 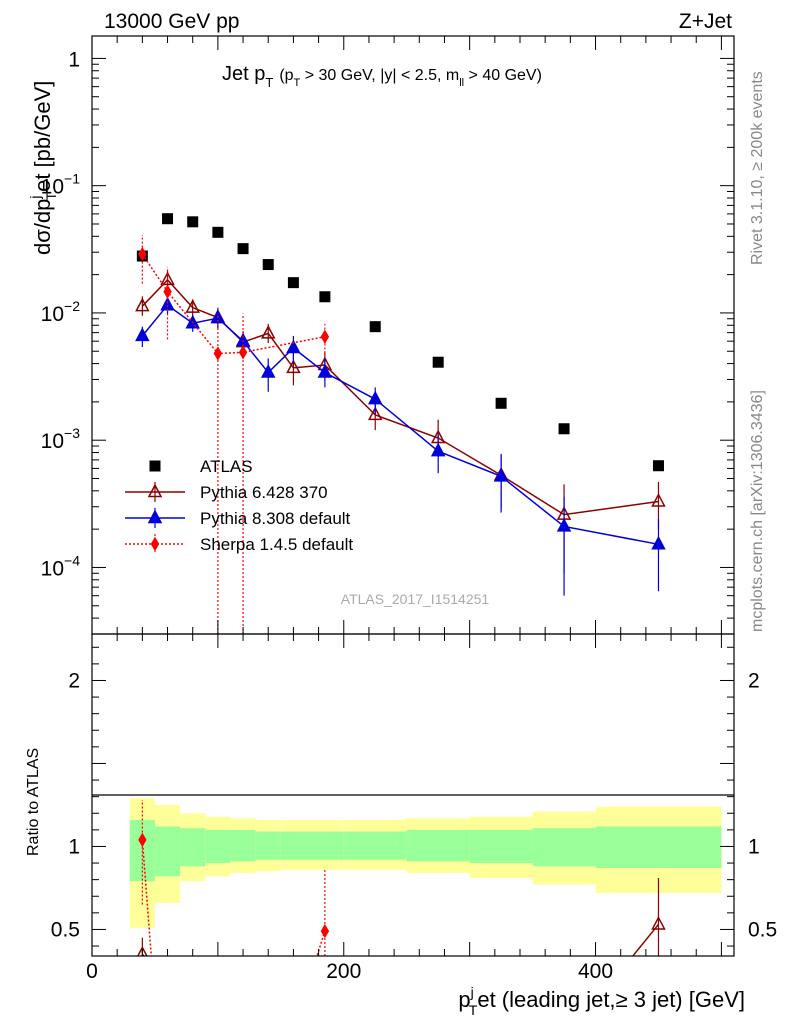 I want to click on xlabel-rest: et (leading jet,≥ 3 jet) [GeV], so click(x=611, y=999).